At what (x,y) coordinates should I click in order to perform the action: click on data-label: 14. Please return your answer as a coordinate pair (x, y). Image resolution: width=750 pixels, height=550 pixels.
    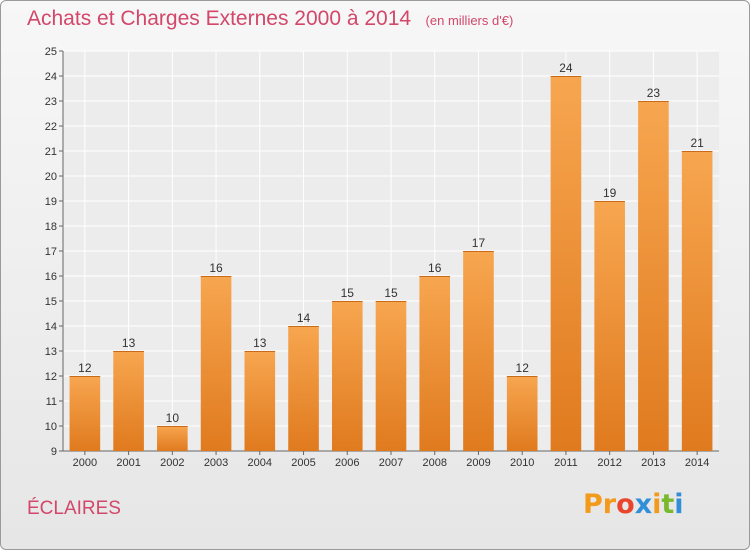
    Looking at the image, I should click on (304, 318).